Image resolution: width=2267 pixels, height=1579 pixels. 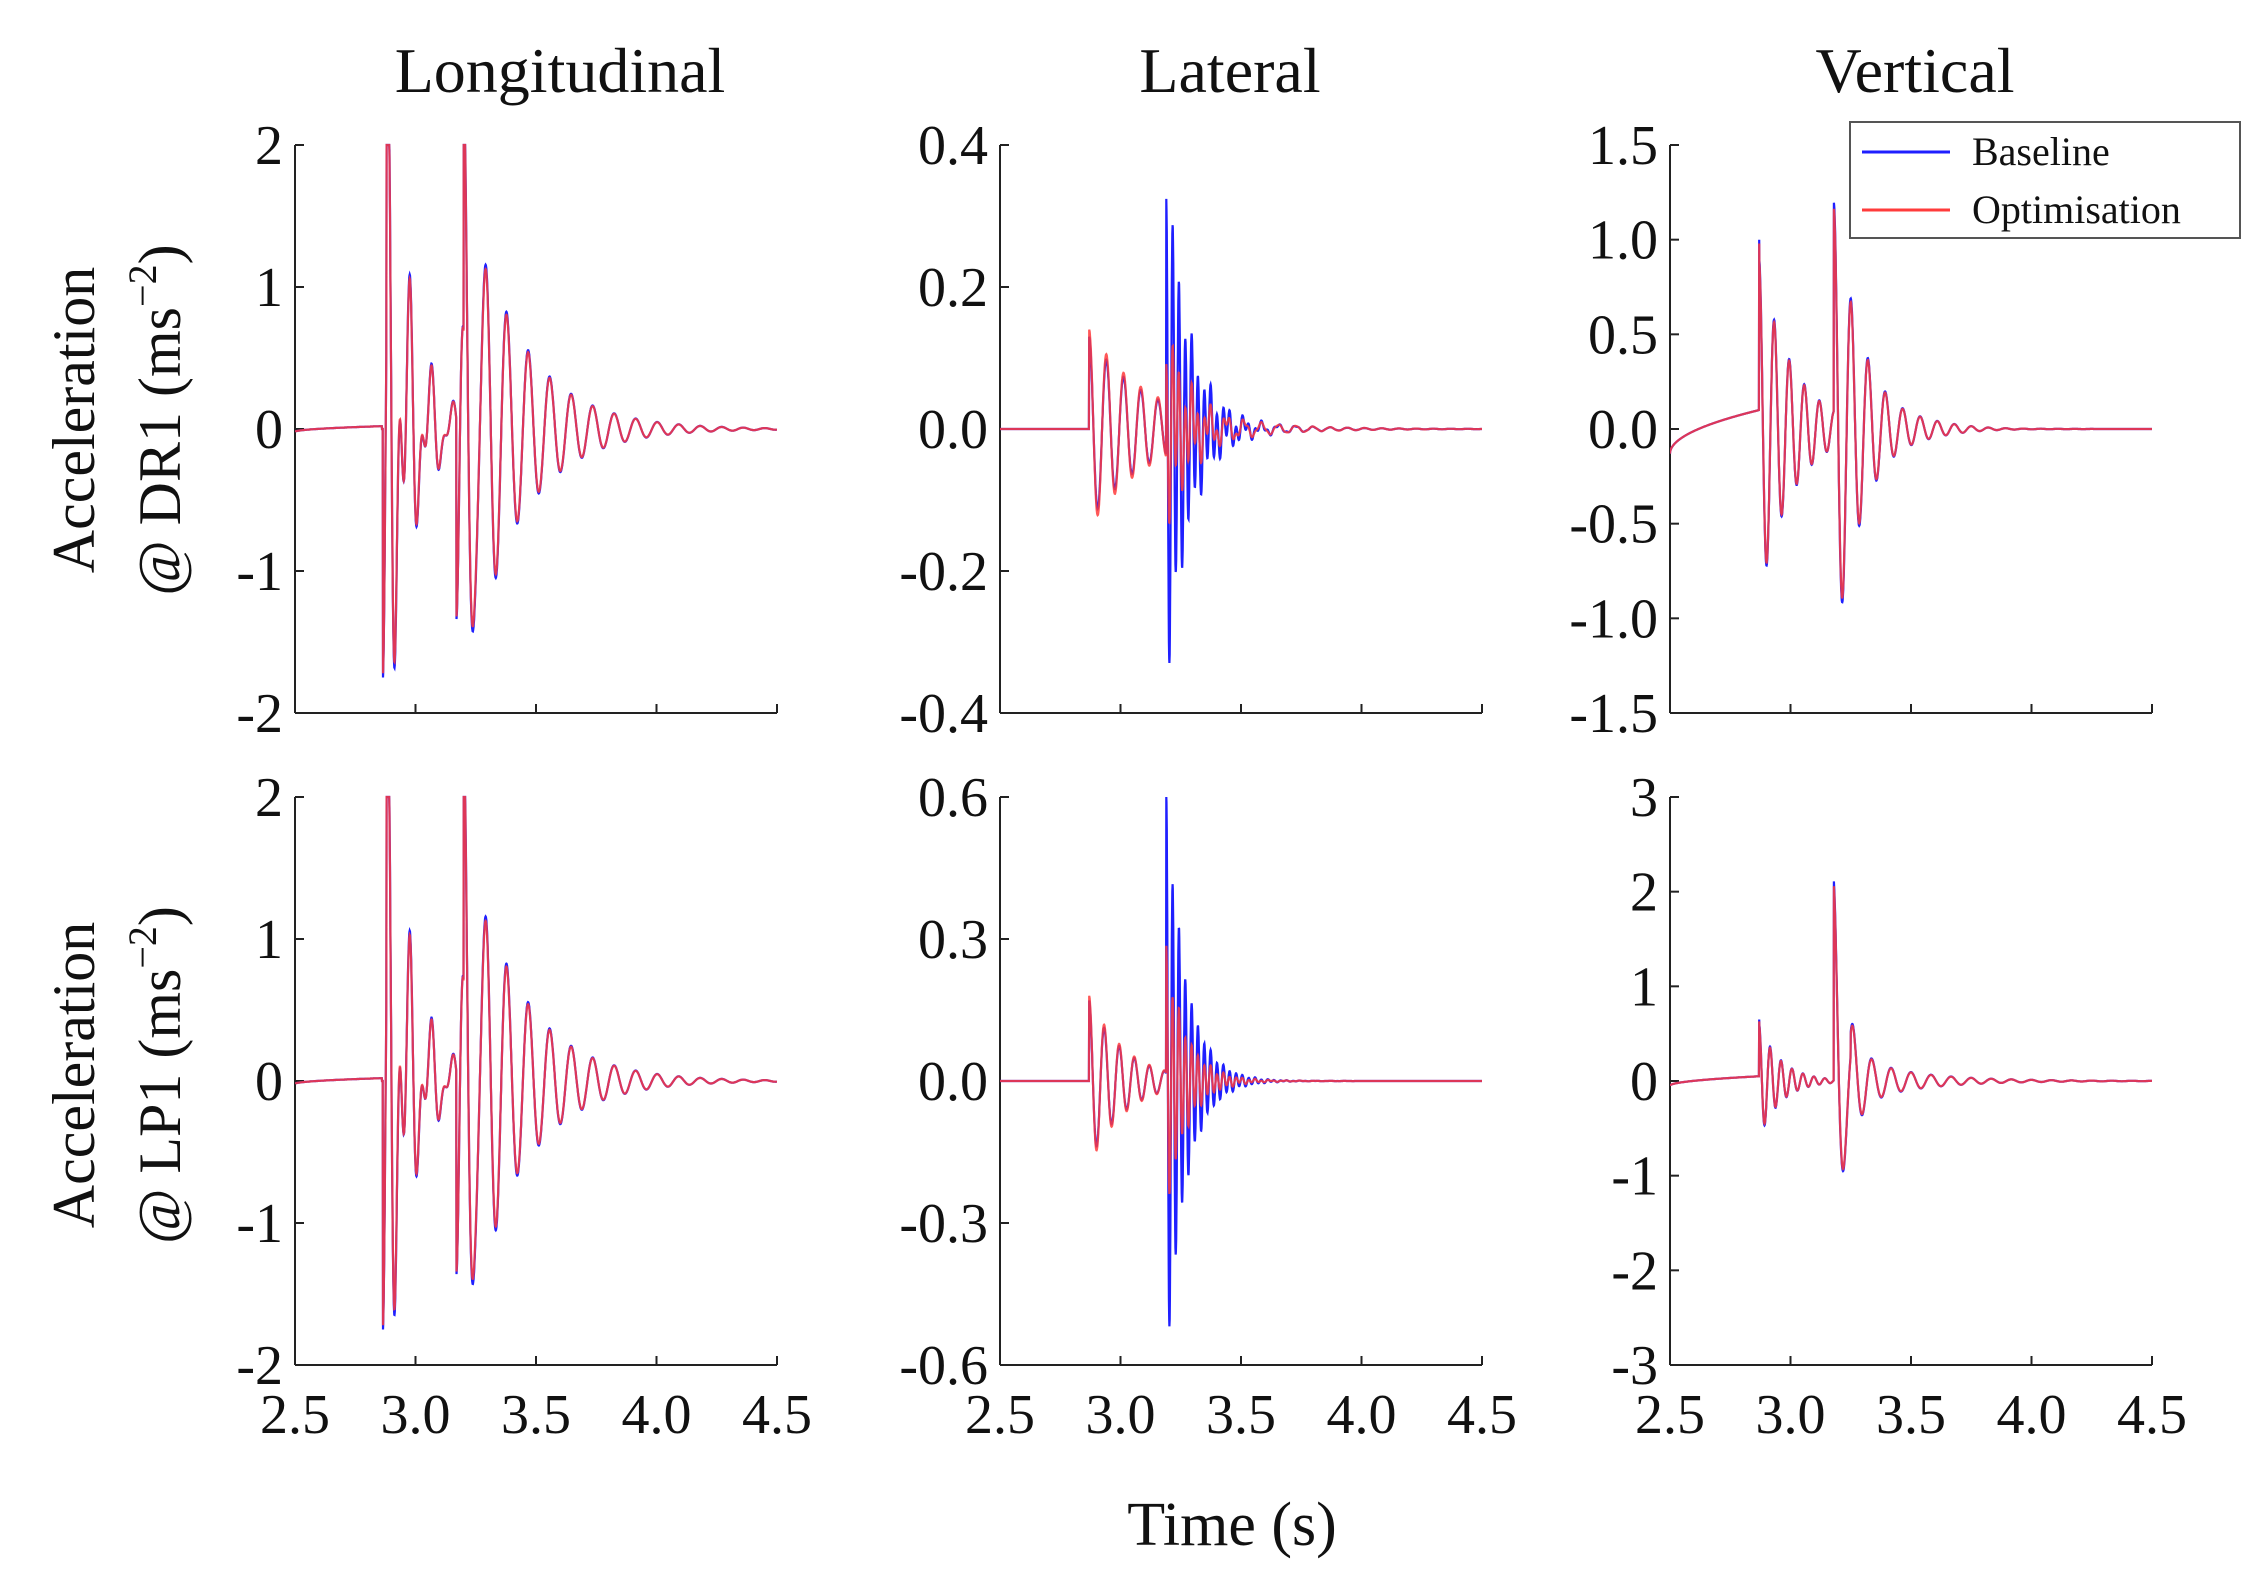 I want to click on y-label-row-2-prefix: @ LP1 (ms, so click(x=160, y=1106).